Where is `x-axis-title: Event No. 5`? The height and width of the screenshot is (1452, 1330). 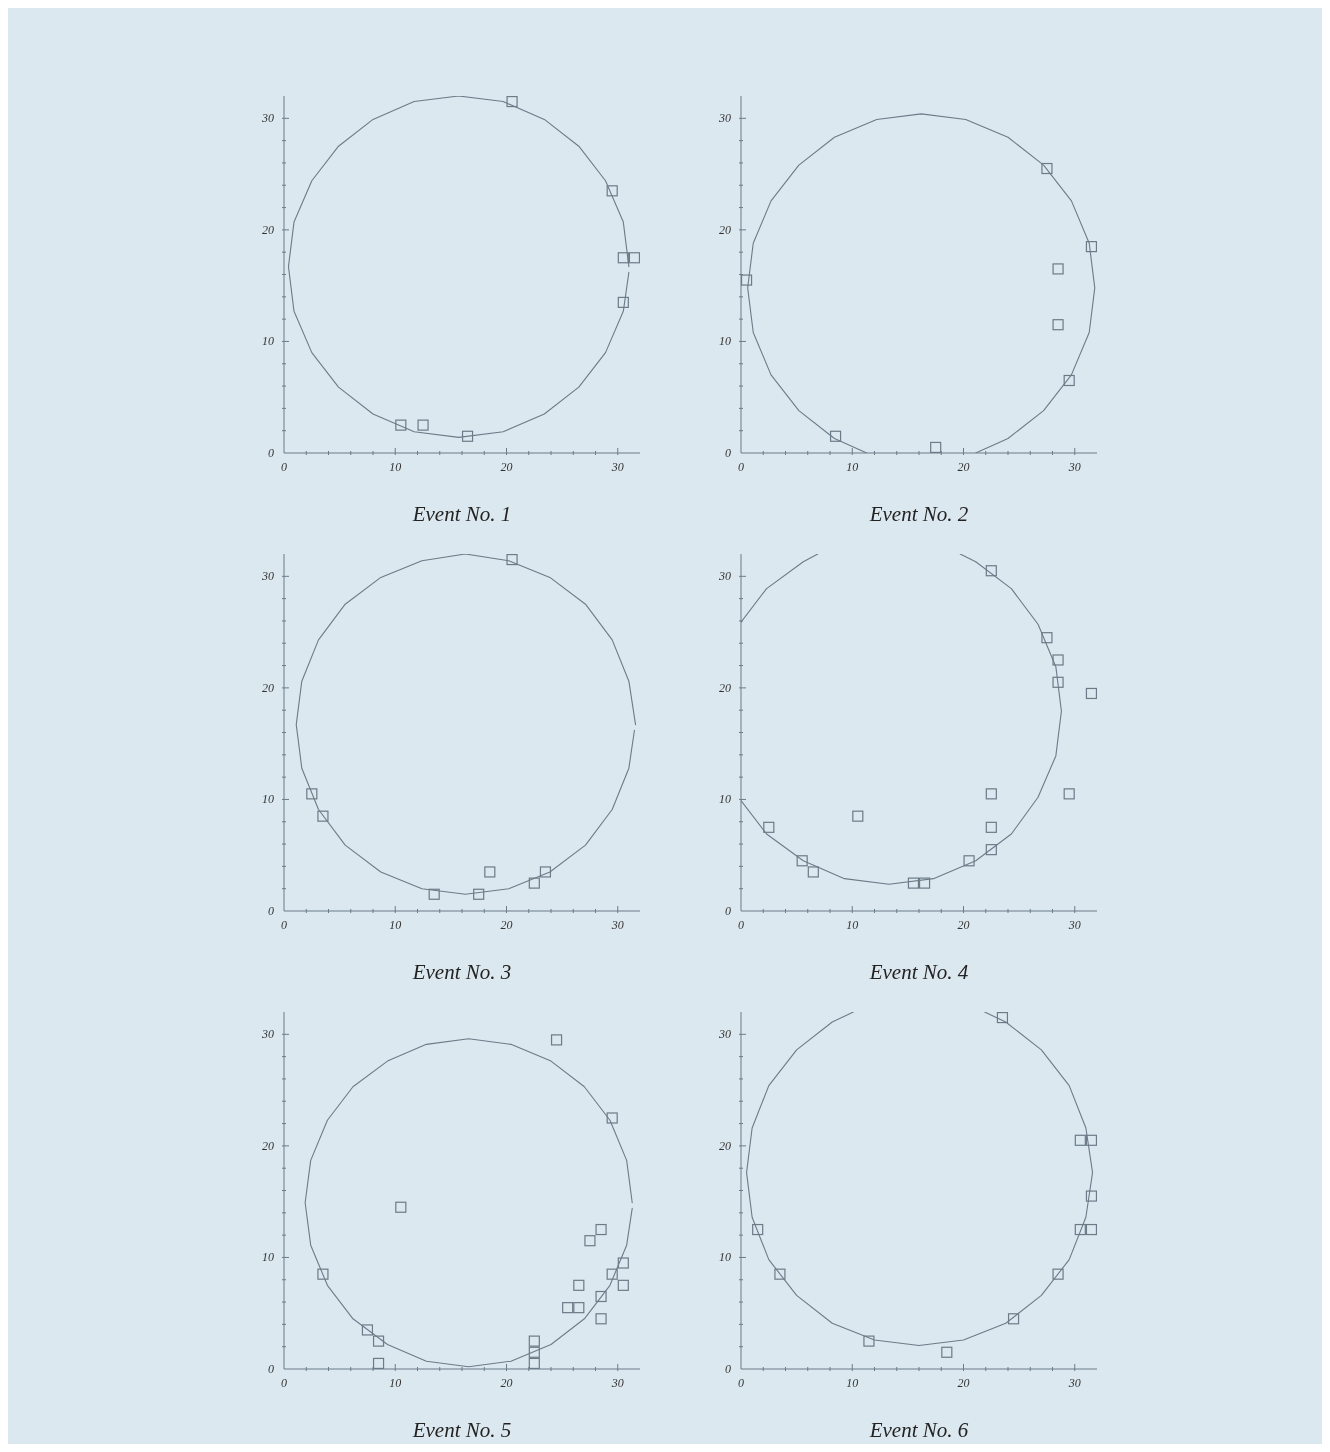
x-axis-title: Event No. 5 is located at coordinates (461, 1430).